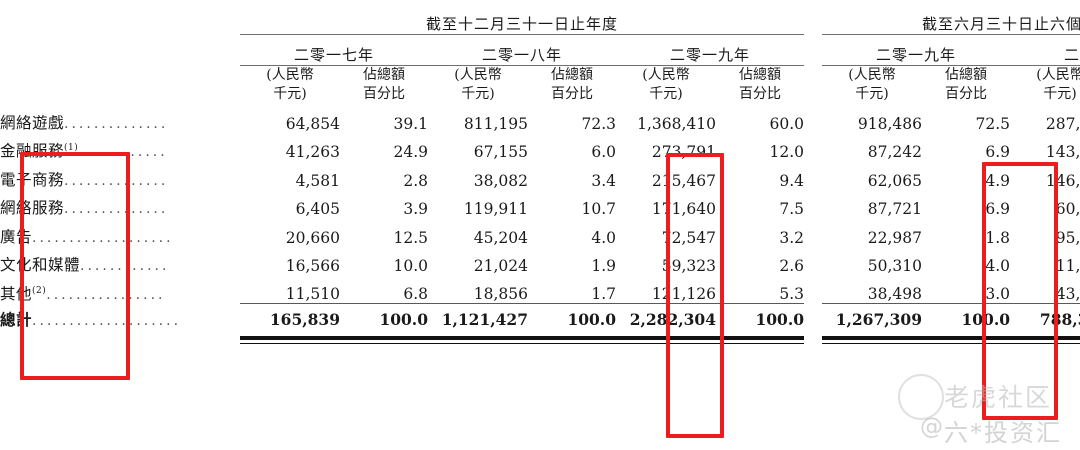  I want to click on cell-value: 39.1, so click(410, 124).